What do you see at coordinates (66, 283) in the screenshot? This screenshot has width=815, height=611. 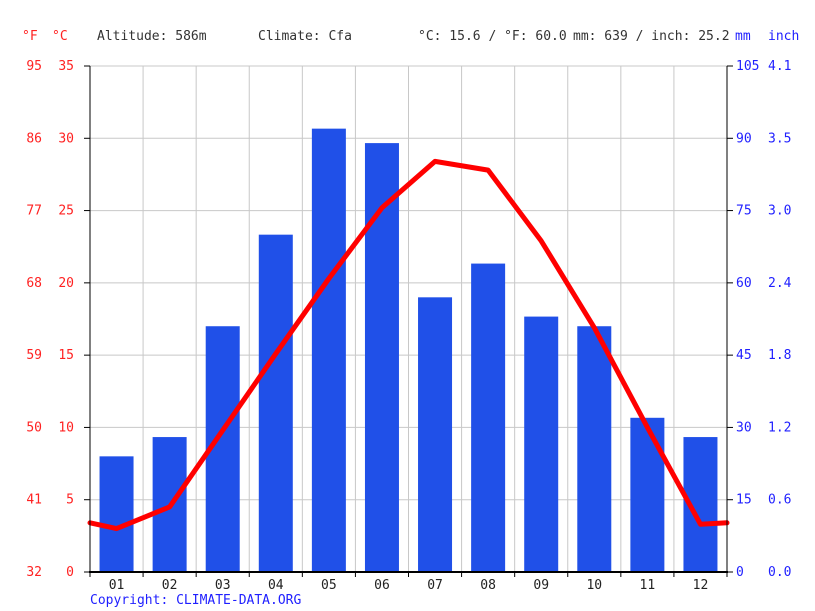 I see `celsius-tick-label: 20` at bounding box center [66, 283].